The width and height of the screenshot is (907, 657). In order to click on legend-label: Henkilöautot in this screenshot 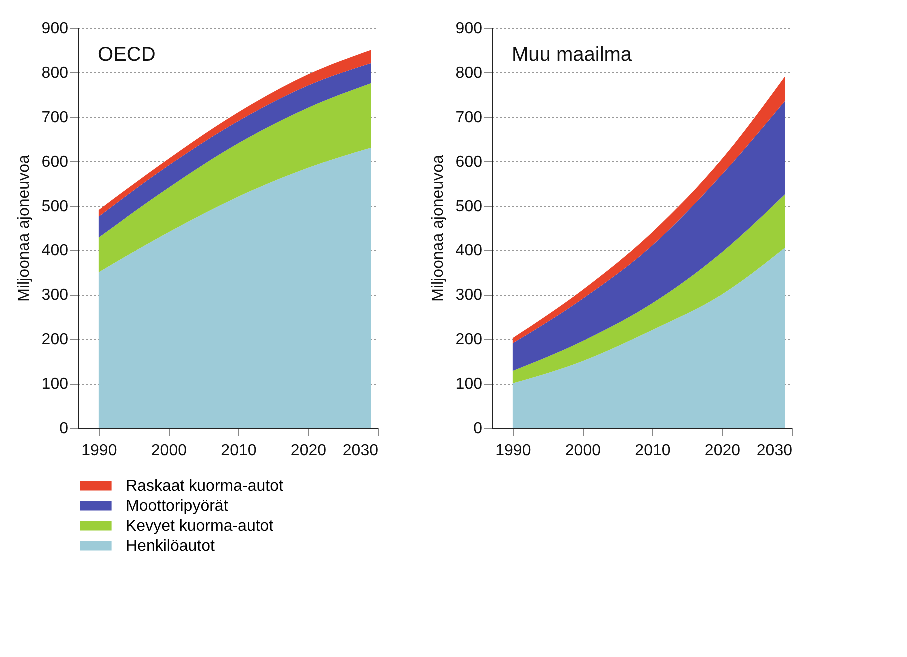, I will do `click(171, 546)`.